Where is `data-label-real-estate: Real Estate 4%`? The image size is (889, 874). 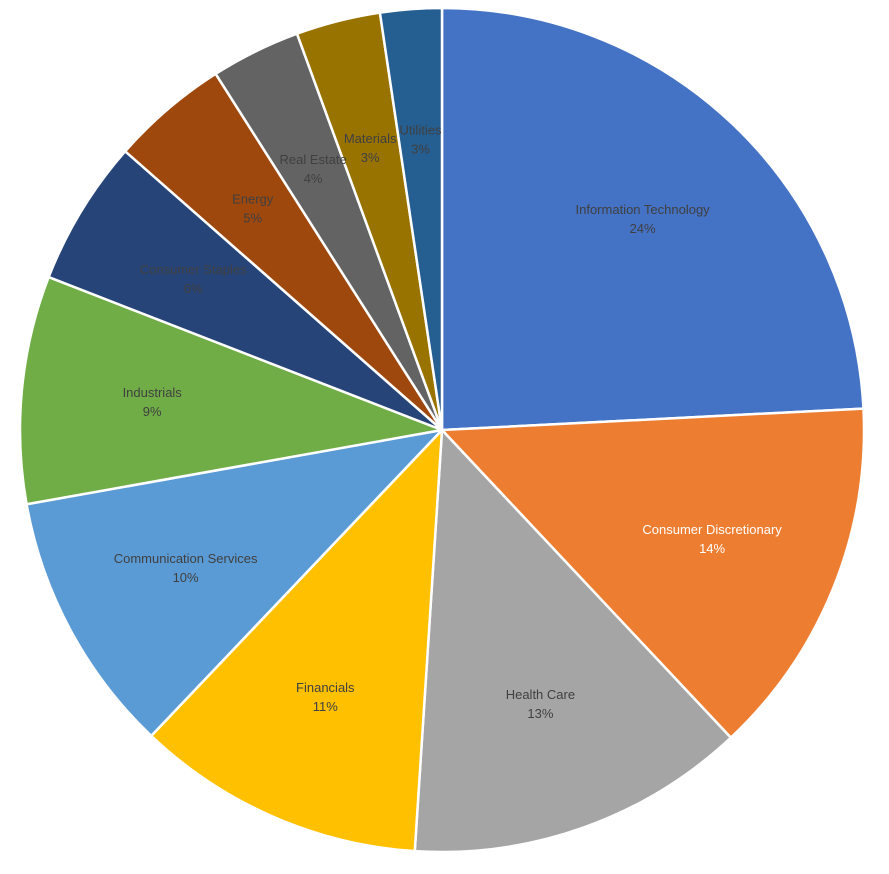
data-label-real-estate: Real Estate 4% is located at coordinates (312, 169).